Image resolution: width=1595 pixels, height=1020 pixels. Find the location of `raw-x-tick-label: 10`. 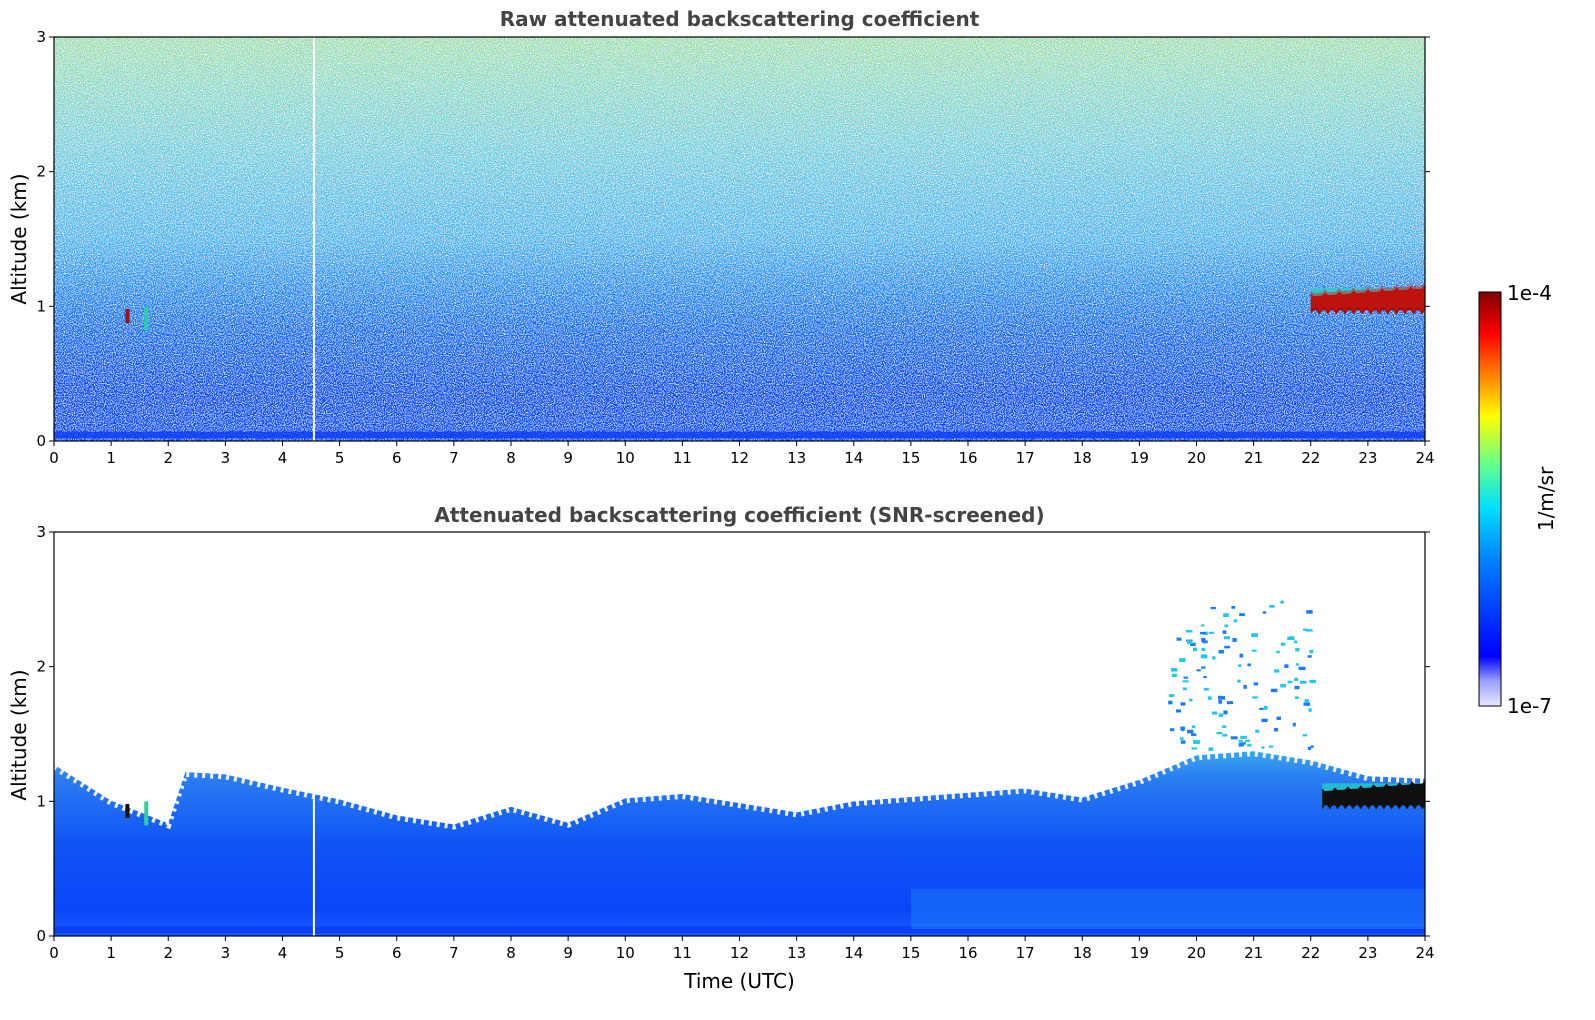

raw-x-tick-label: 10 is located at coordinates (625, 458).